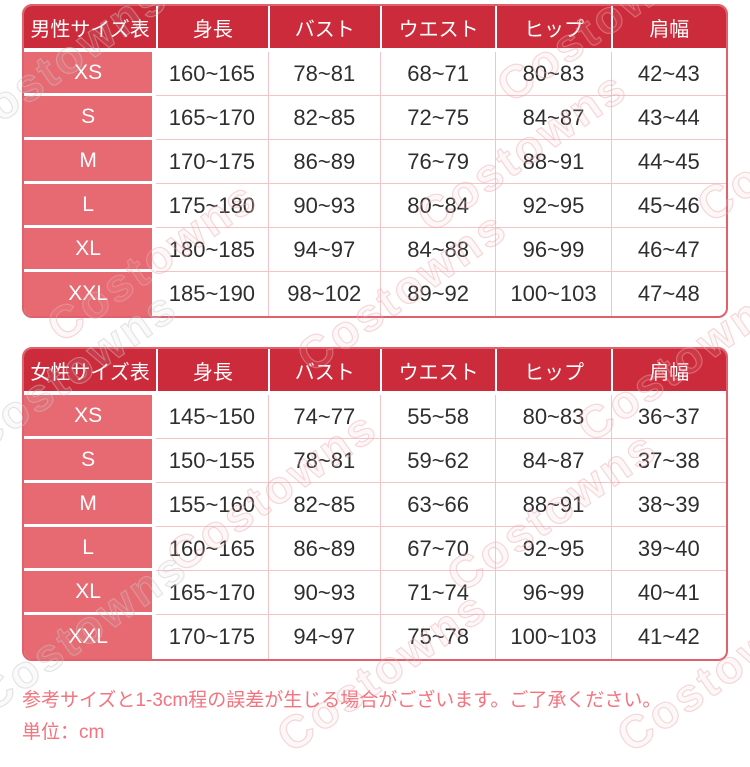  Describe the element at coordinates (323, 370) in the screenshot. I see `column-header-cell: バスト` at that location.